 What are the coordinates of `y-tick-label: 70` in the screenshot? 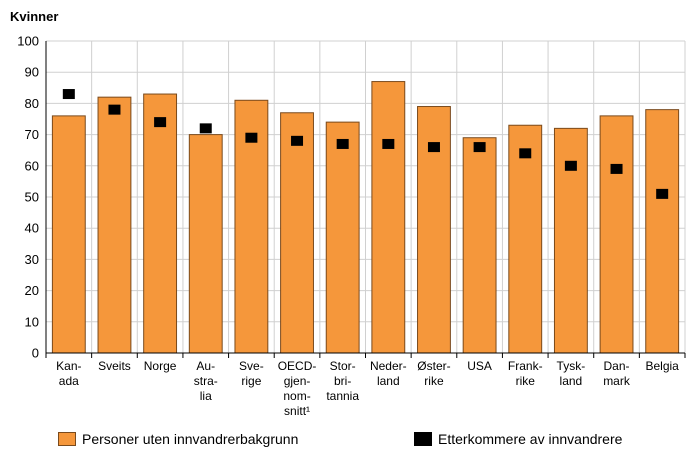 It's located at (32, 134).